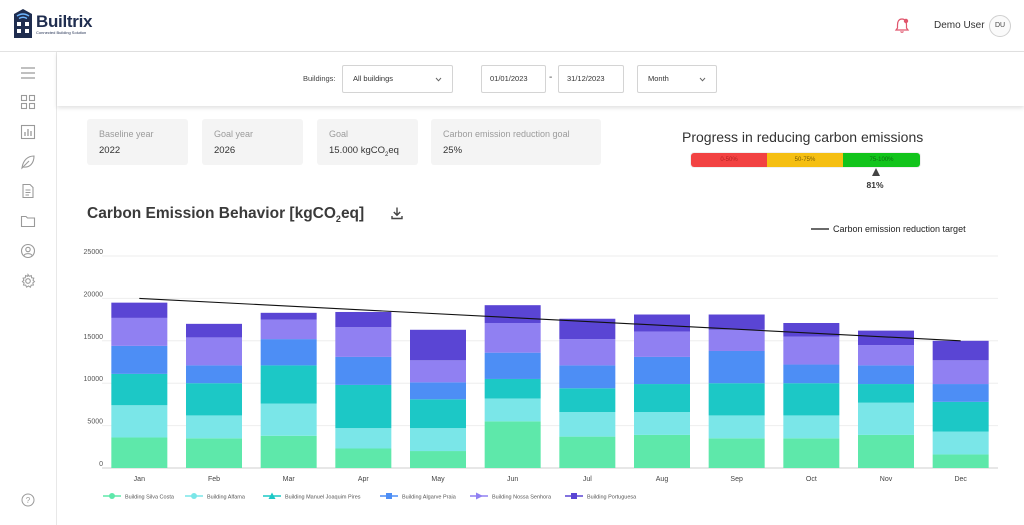 The height and width of the screenshot is (525, 1024). What do you see at coordinates (587, 479) in the screenshot?
I see `x-tick-label: Jul` at bounding box center [587, 479].